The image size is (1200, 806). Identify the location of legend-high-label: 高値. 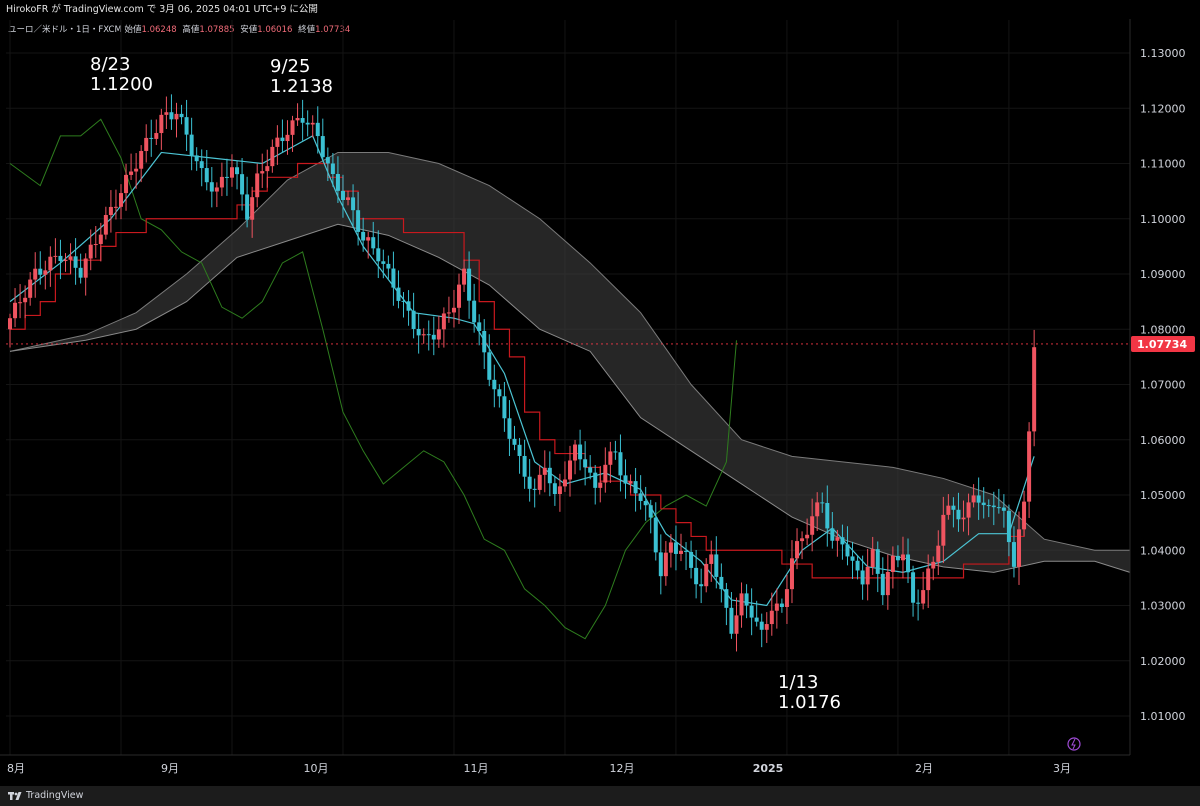
(191, 30).